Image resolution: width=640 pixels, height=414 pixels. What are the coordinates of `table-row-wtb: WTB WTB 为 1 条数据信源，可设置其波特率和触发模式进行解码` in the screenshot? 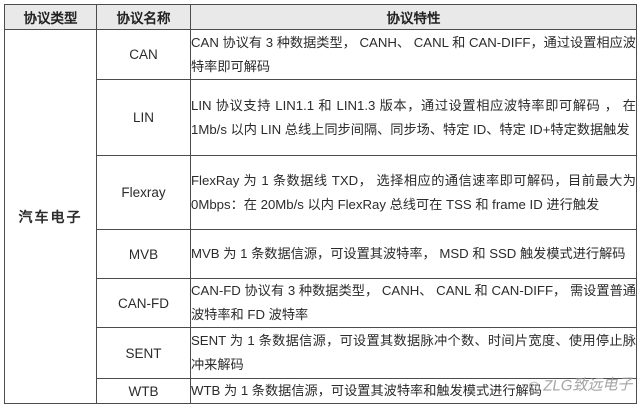 It's located at (321, 391).